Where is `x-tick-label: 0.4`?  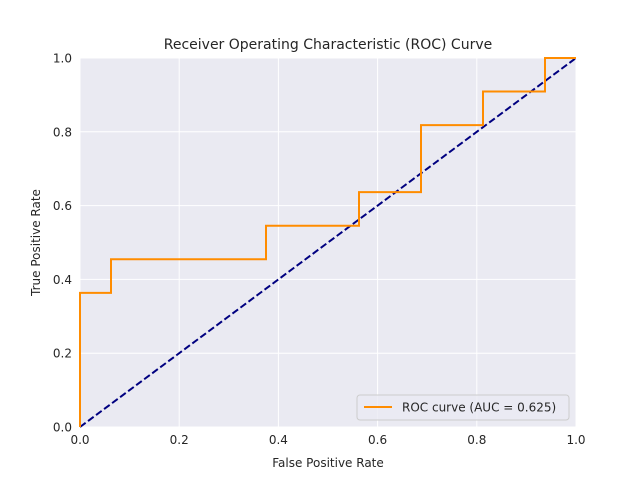
x-tick-label: 0.4 is located at coordinates (278, 440).